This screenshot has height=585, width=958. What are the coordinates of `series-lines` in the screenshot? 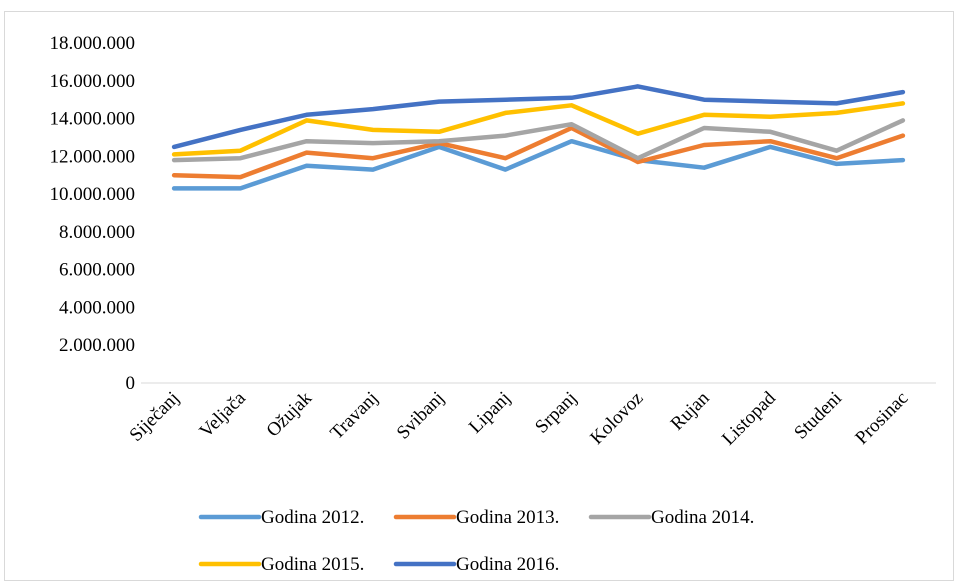 It's located at (538, 137).